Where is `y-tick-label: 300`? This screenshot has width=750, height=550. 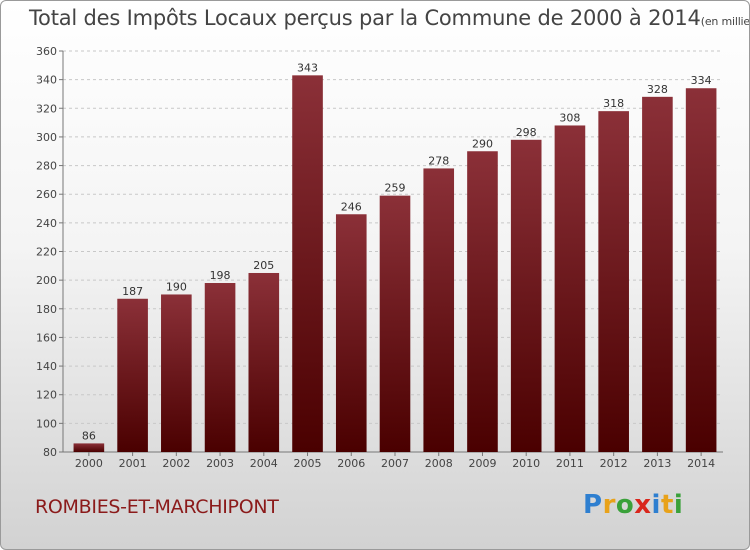
y-tick-label: 300 is located at coordinates (46, 137).